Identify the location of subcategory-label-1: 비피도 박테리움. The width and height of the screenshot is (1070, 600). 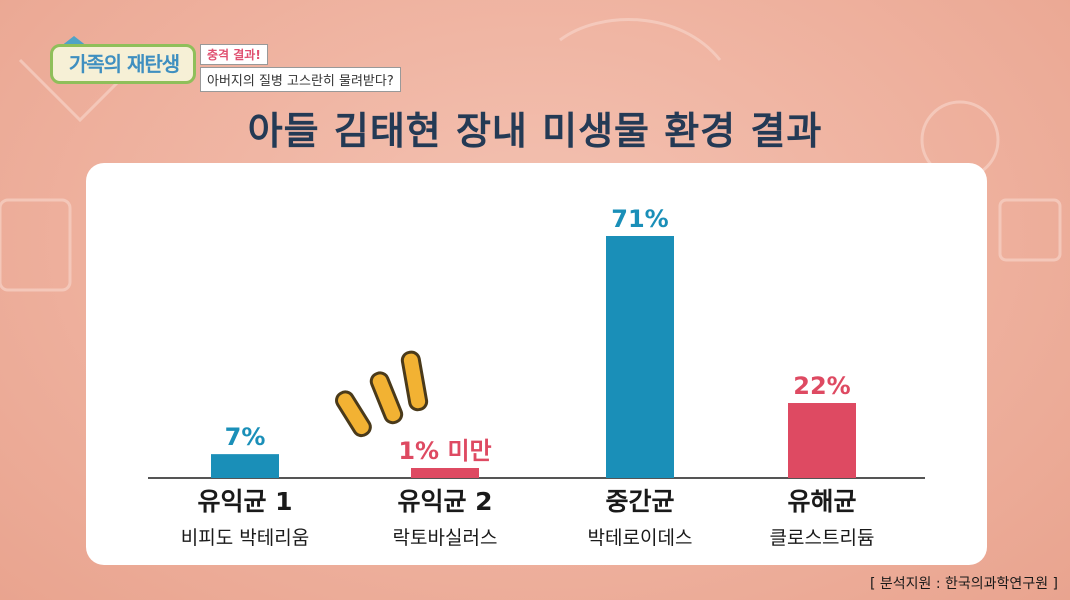
(245, 538).